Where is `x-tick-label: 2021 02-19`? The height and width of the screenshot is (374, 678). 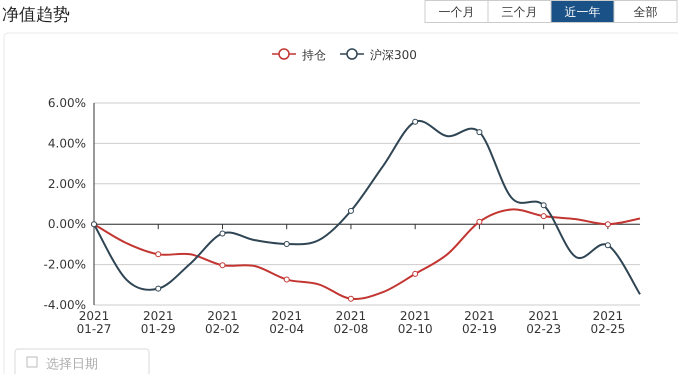 x-tick-label: 2021 02-19 is located at coordinates (479, 322).